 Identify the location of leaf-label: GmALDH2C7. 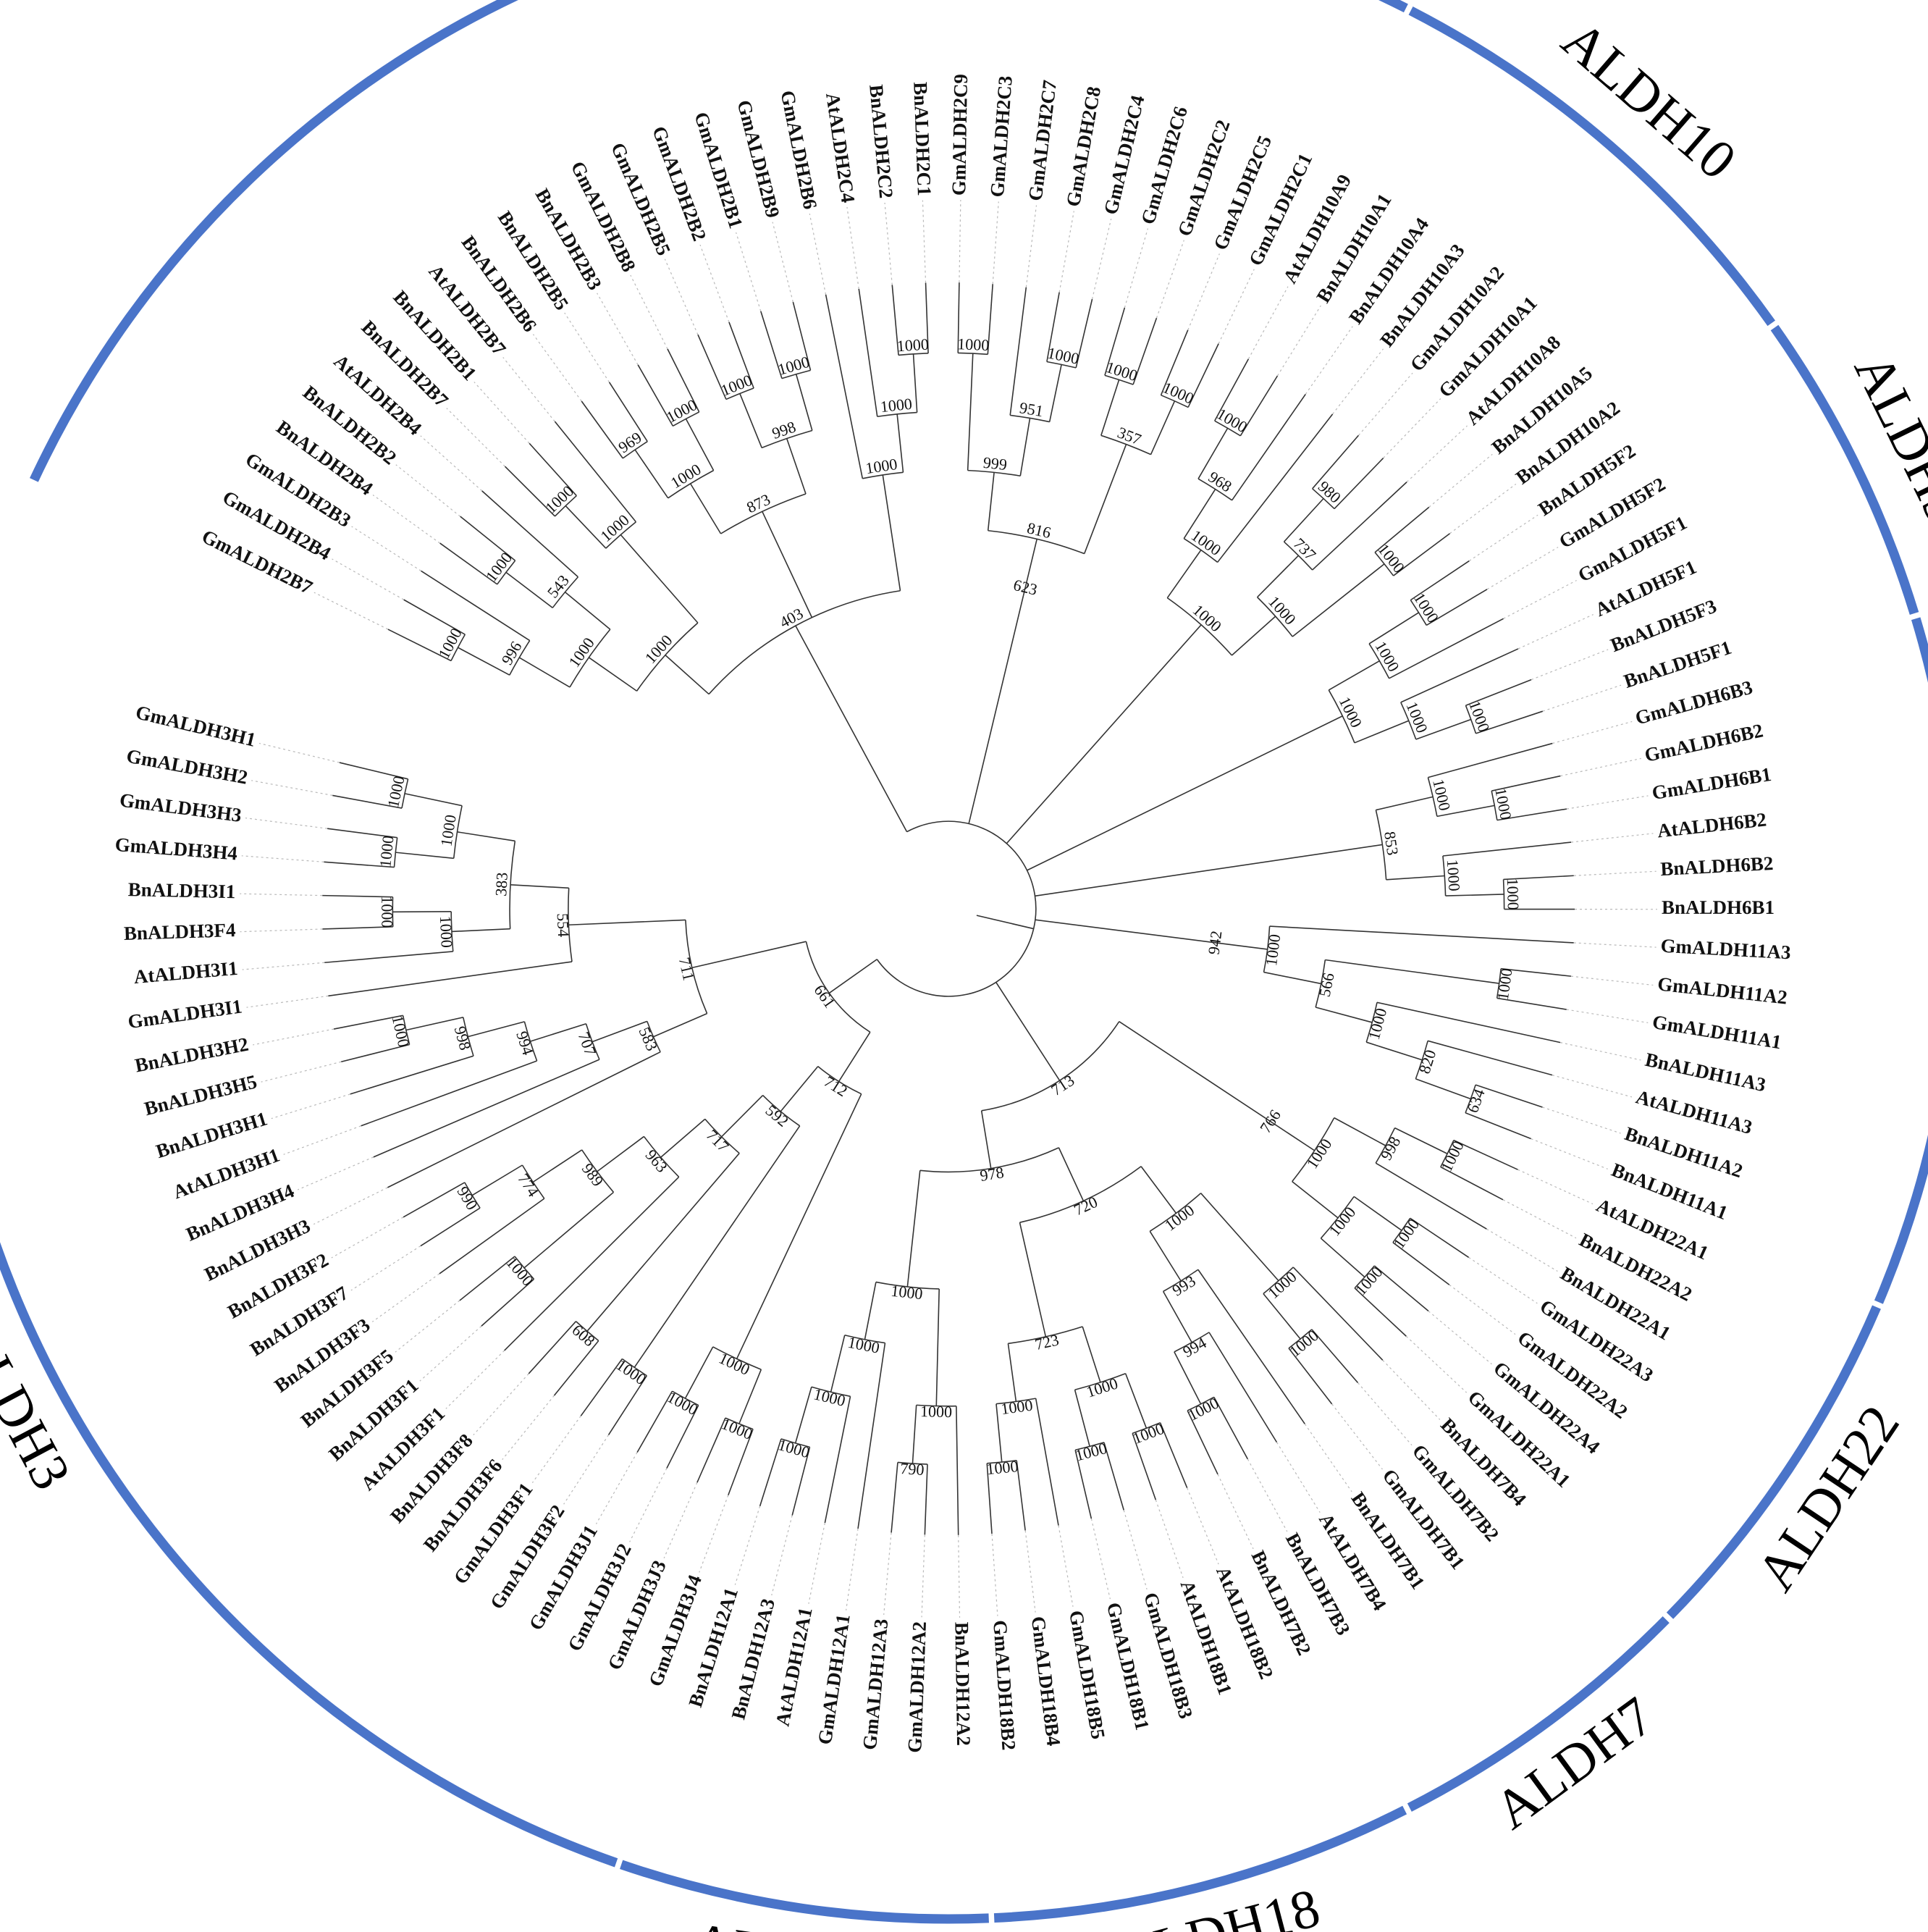
(1042, 140).